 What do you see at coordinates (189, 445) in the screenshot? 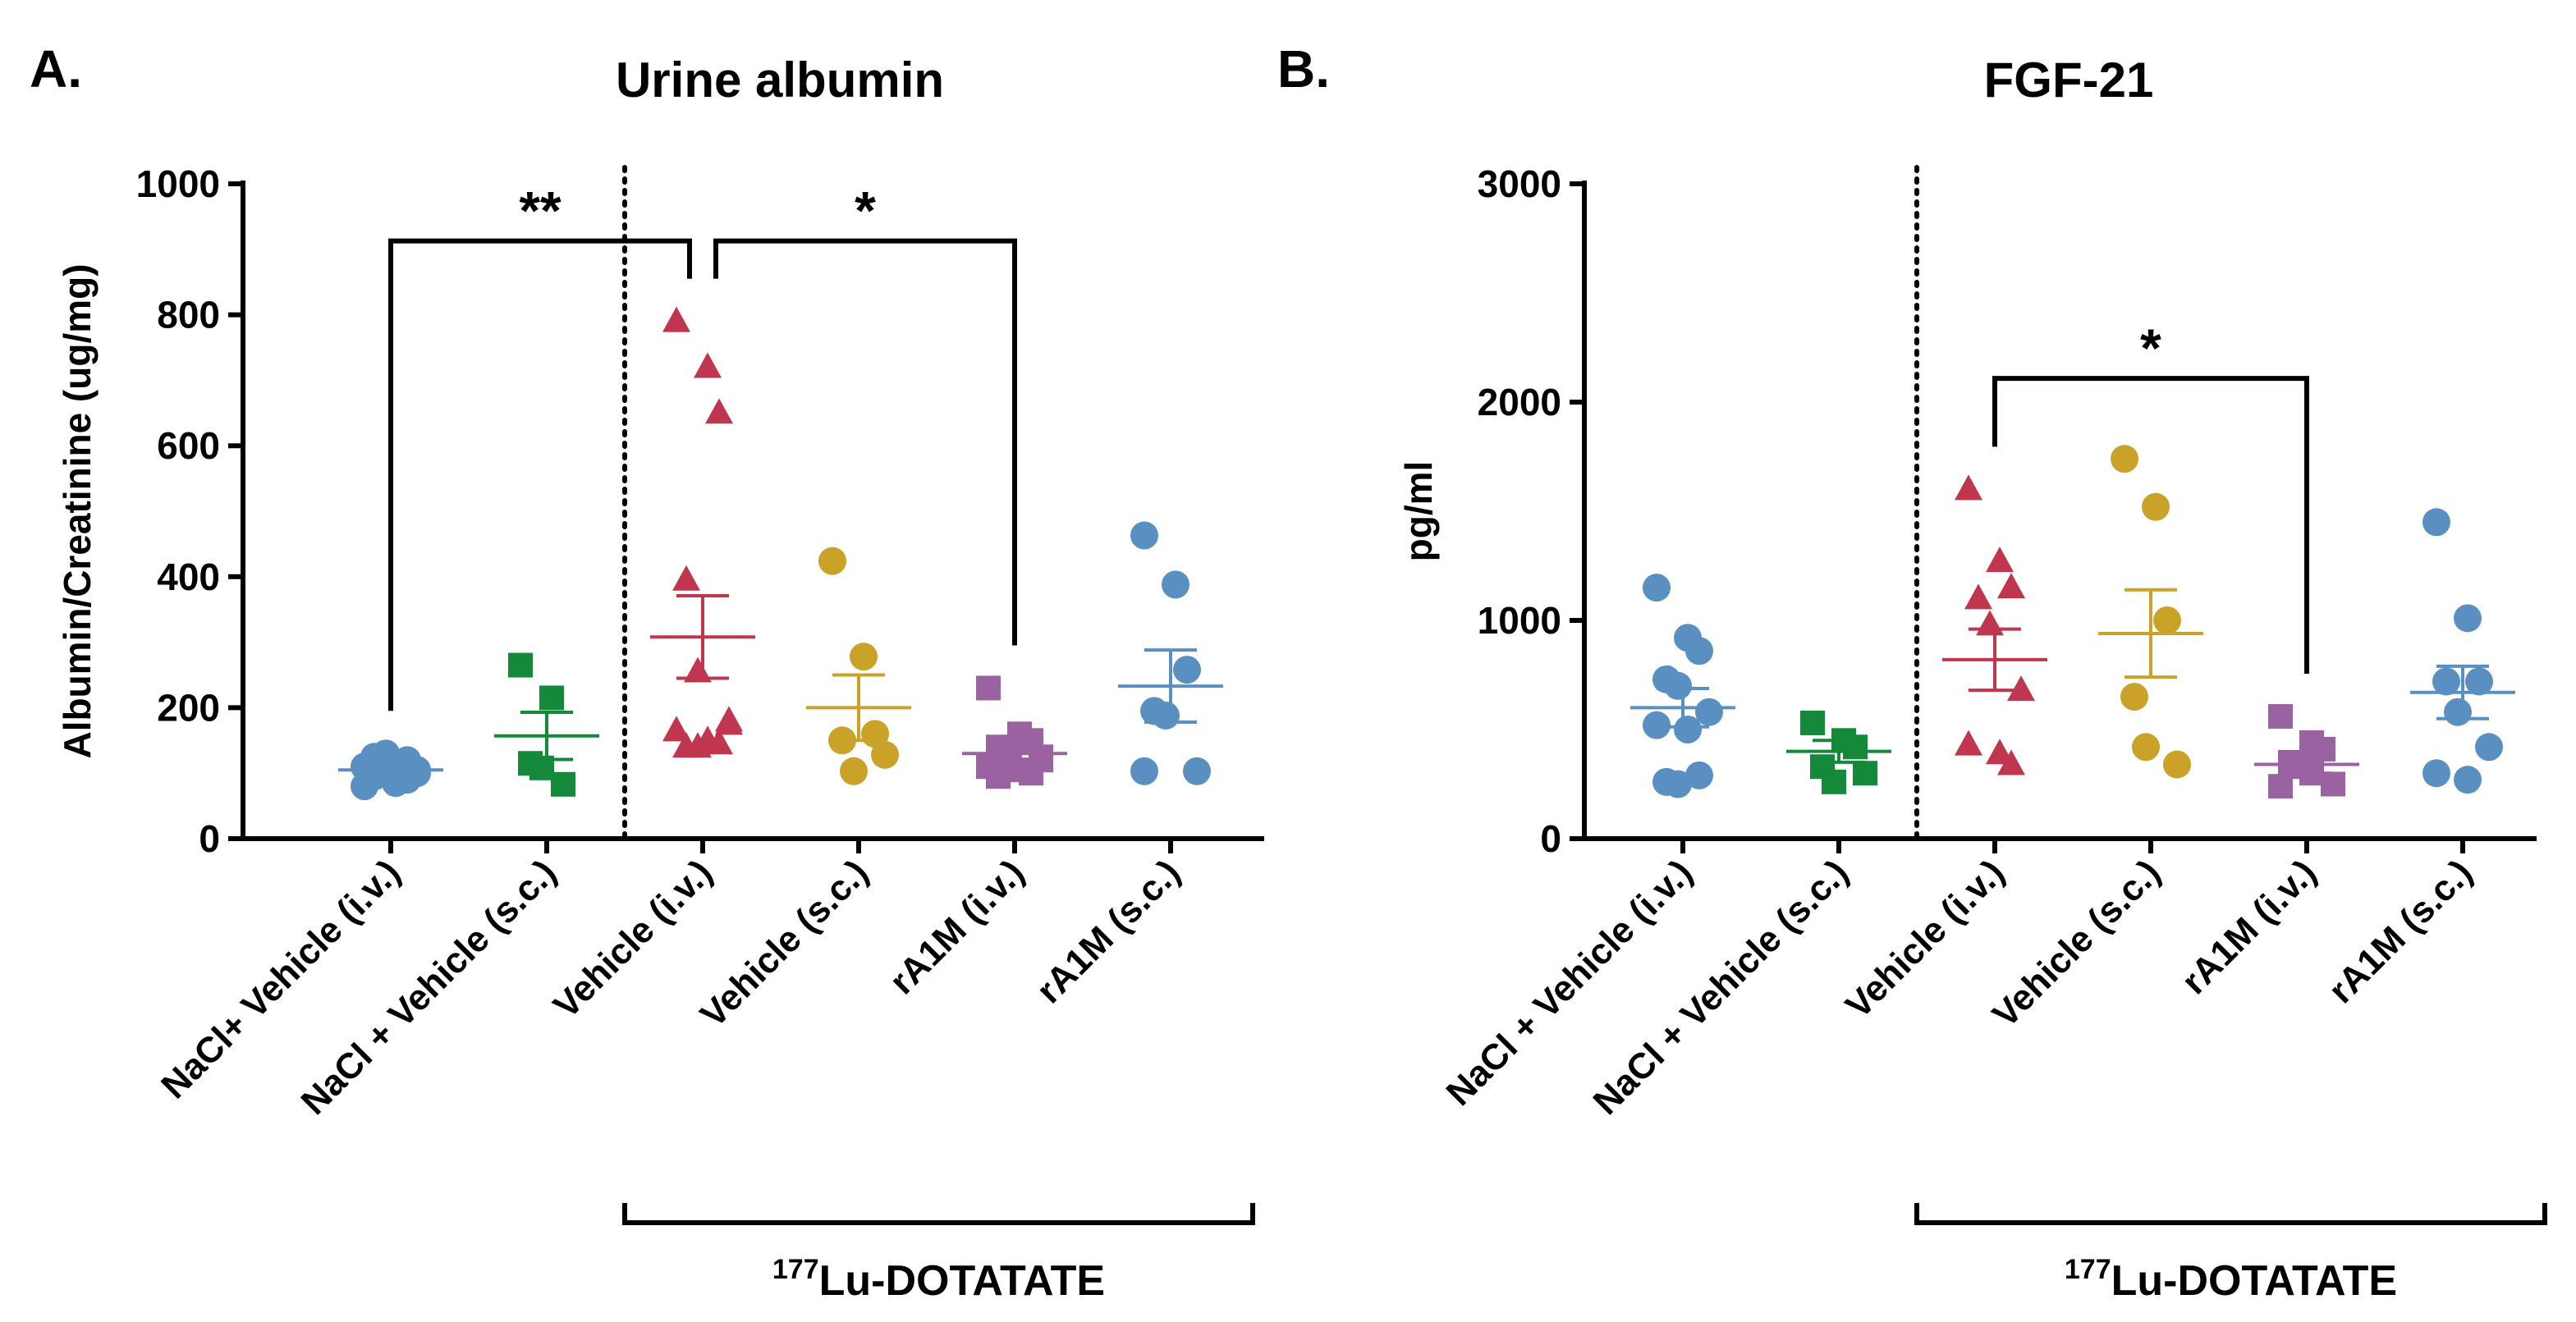
I see `y-tick-label: 600` at bounding box center [189, 445].